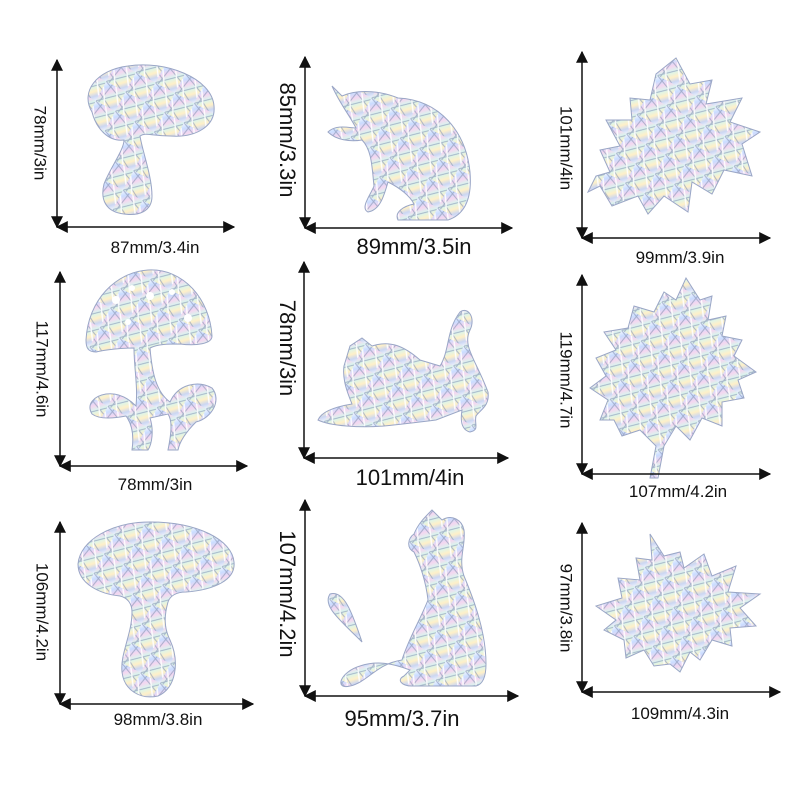 Image resolution: width=800 pixels, height=800 pixels. Describe the element at coordinates (155, 484) in the screenshot. I see `width-label: 78mm/3in` at that location.